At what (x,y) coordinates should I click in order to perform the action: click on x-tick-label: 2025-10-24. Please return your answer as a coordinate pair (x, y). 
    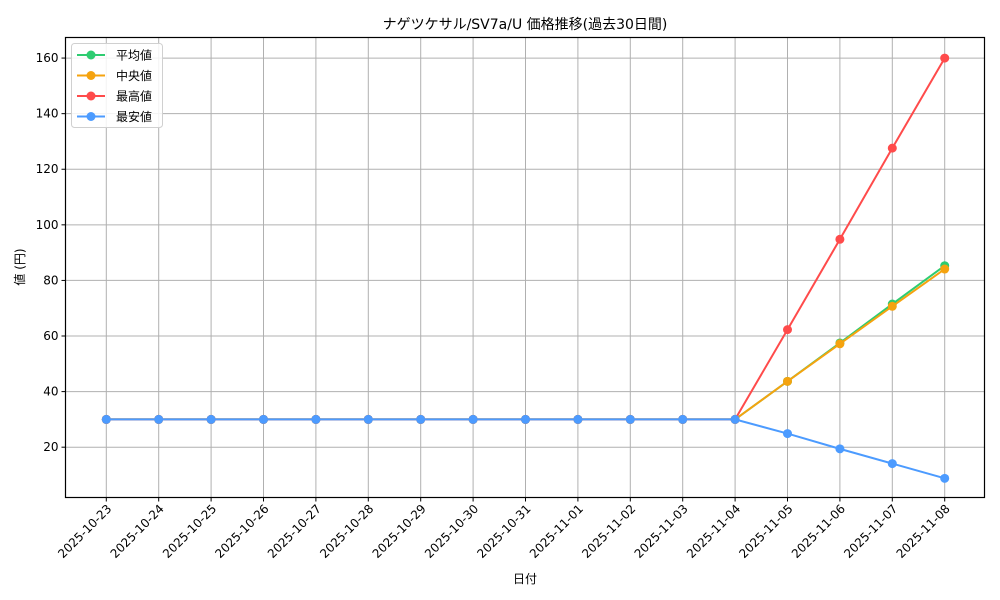
    Looking at the image, I should click on (137, 531).